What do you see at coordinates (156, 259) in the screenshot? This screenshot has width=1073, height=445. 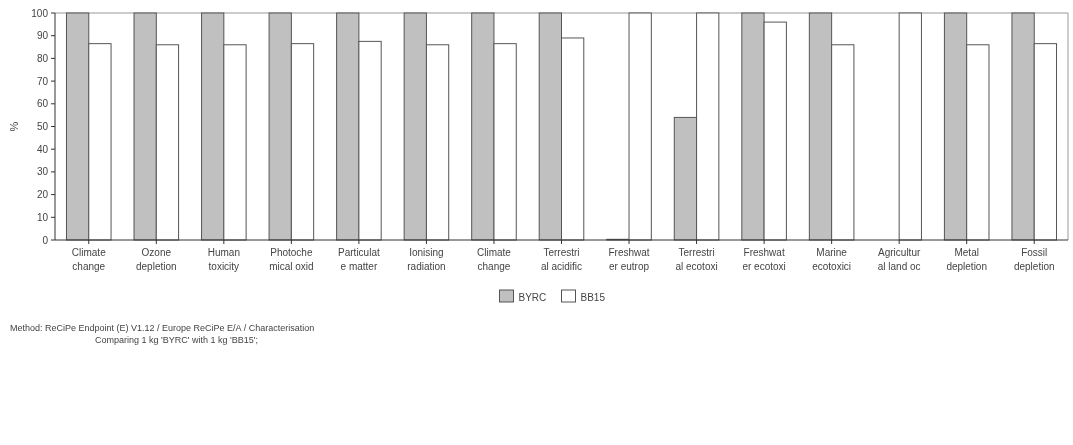 I see `x-tick-label: Ozone depletion` at bounding box center [156, 259].